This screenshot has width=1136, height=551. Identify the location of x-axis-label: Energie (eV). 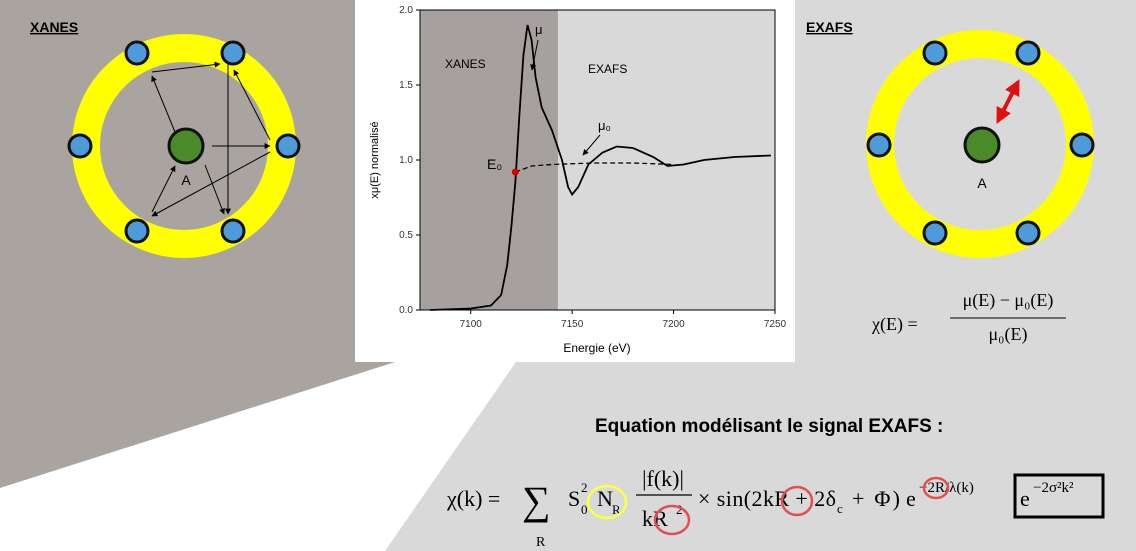
(596, 348).